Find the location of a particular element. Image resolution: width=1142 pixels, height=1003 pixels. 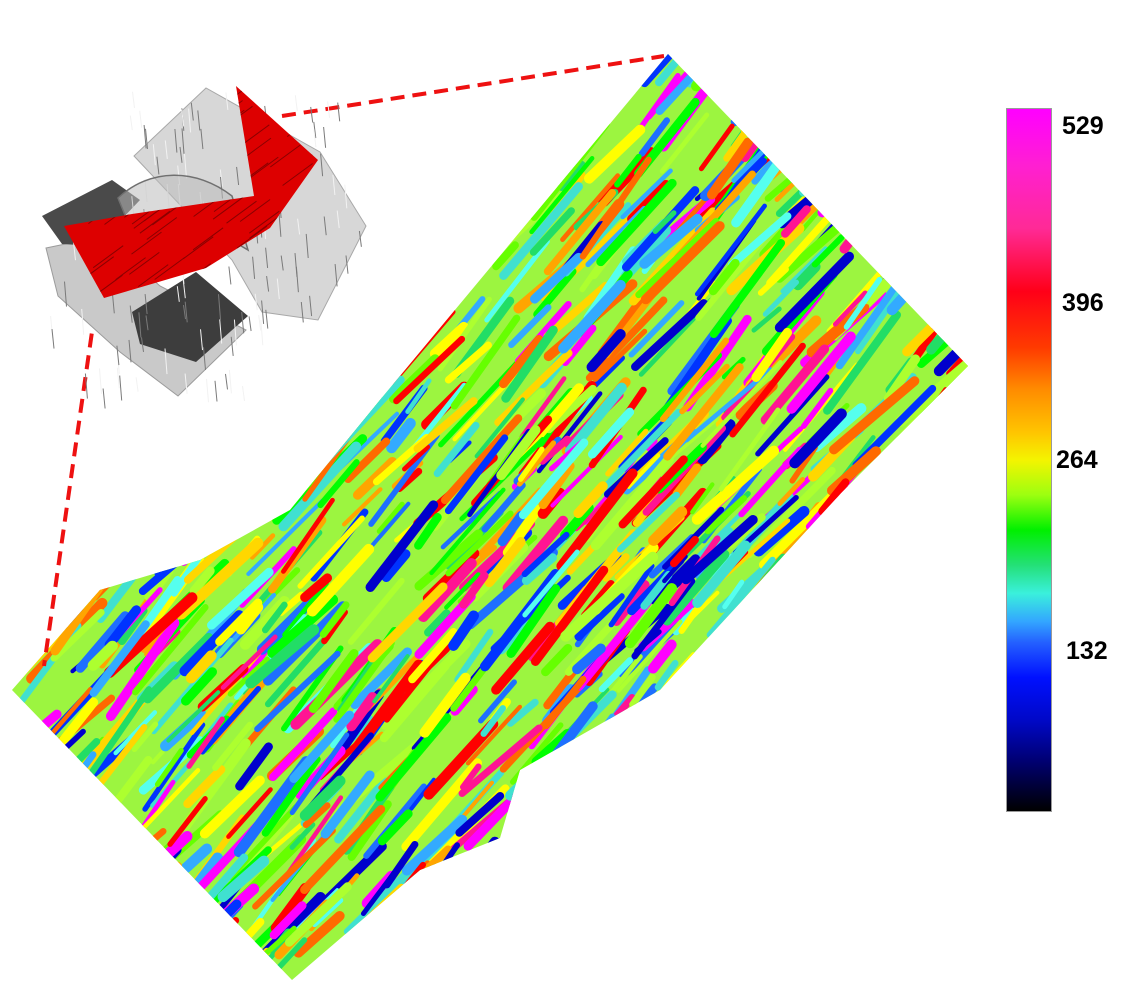

colorbar-tick-264: 264 is located at coordinates (1077, 460).